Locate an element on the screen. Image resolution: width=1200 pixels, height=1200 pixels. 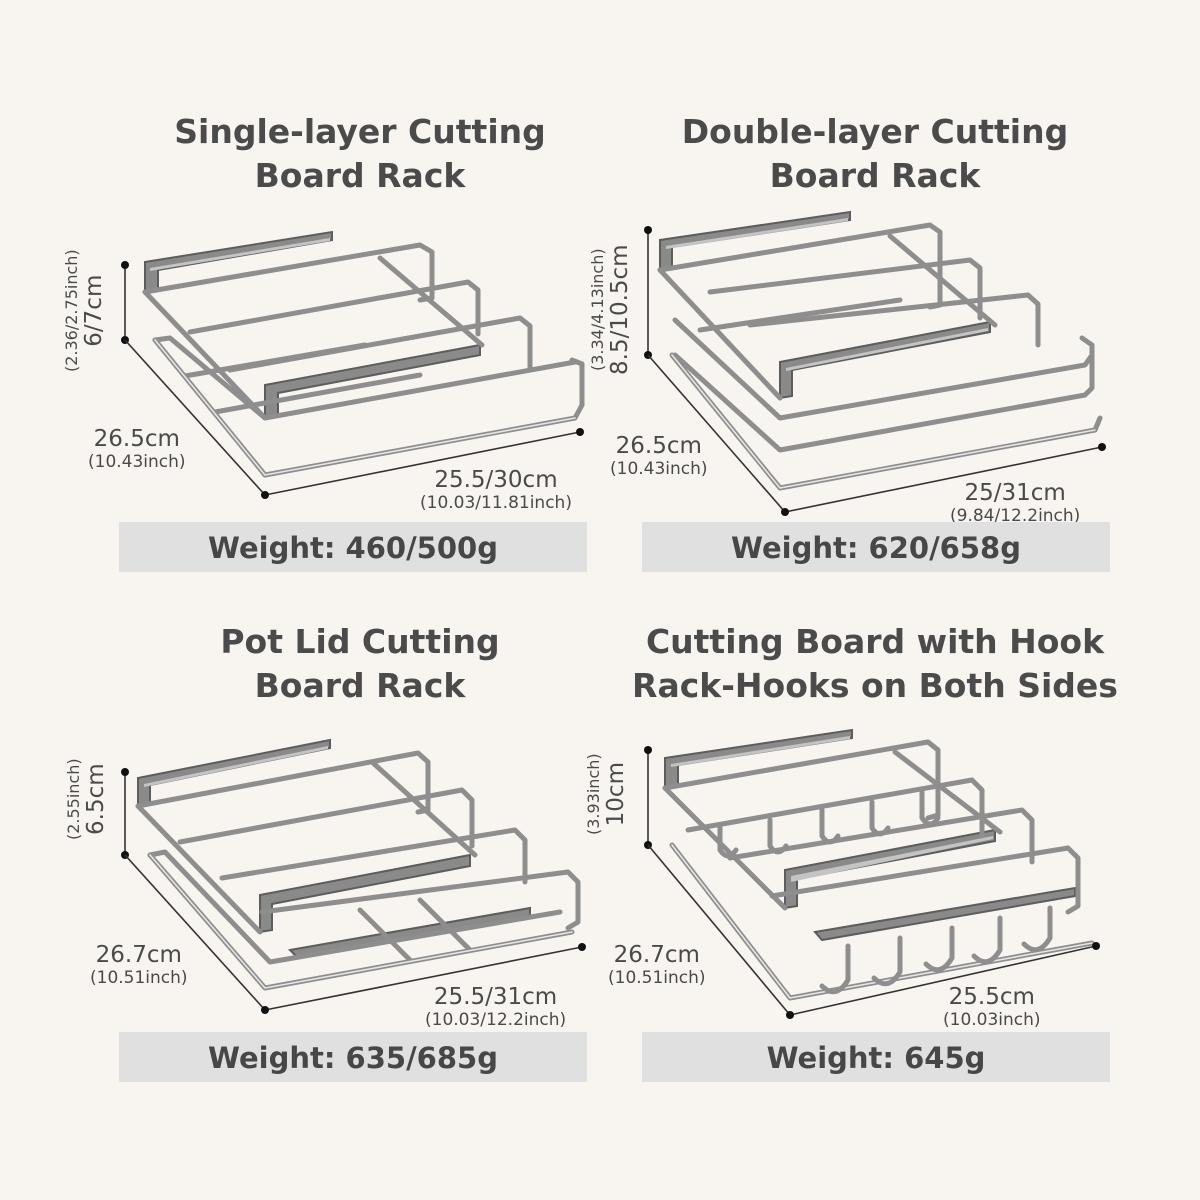
title-line-1: Single-layer Cutting is located at coordinates (360, 131).